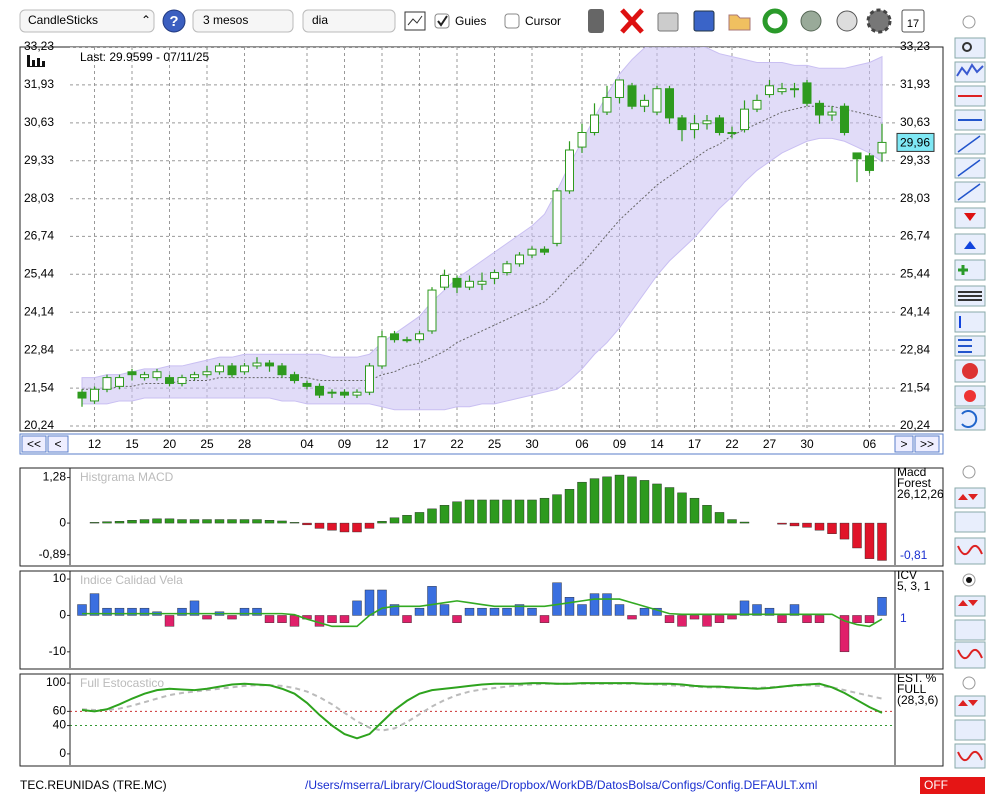  Describe the element at coordinates (952, 785) in the screenshot. I see `mode-badge` at that location.